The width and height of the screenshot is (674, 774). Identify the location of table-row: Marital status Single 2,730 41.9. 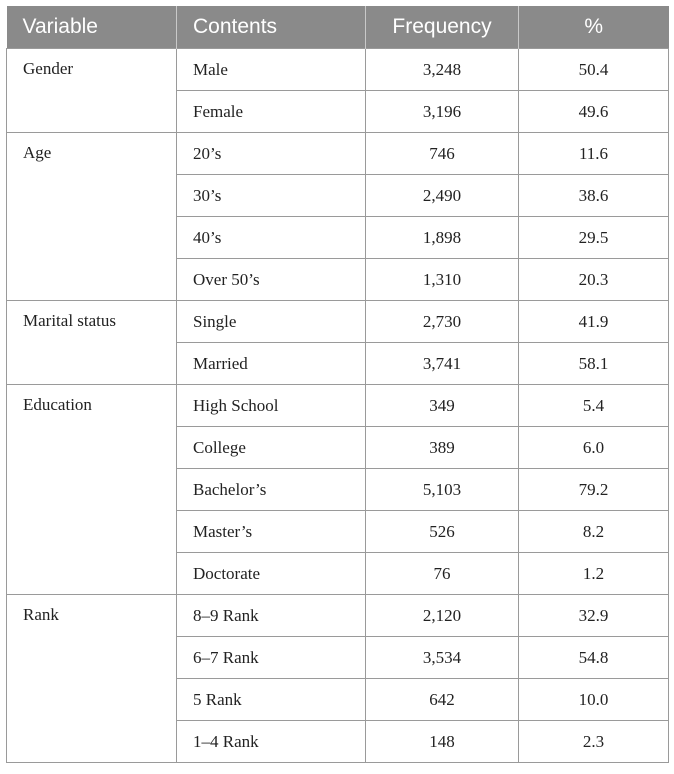
(337, 342).